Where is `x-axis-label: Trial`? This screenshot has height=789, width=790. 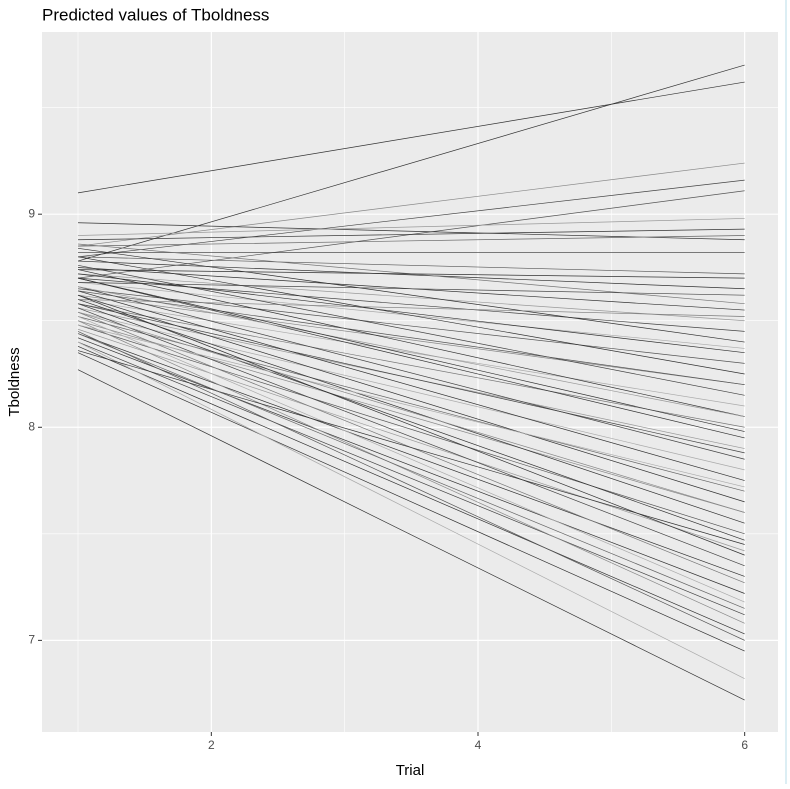 x-axis-label: Trial is located at coordinates (410, 770).